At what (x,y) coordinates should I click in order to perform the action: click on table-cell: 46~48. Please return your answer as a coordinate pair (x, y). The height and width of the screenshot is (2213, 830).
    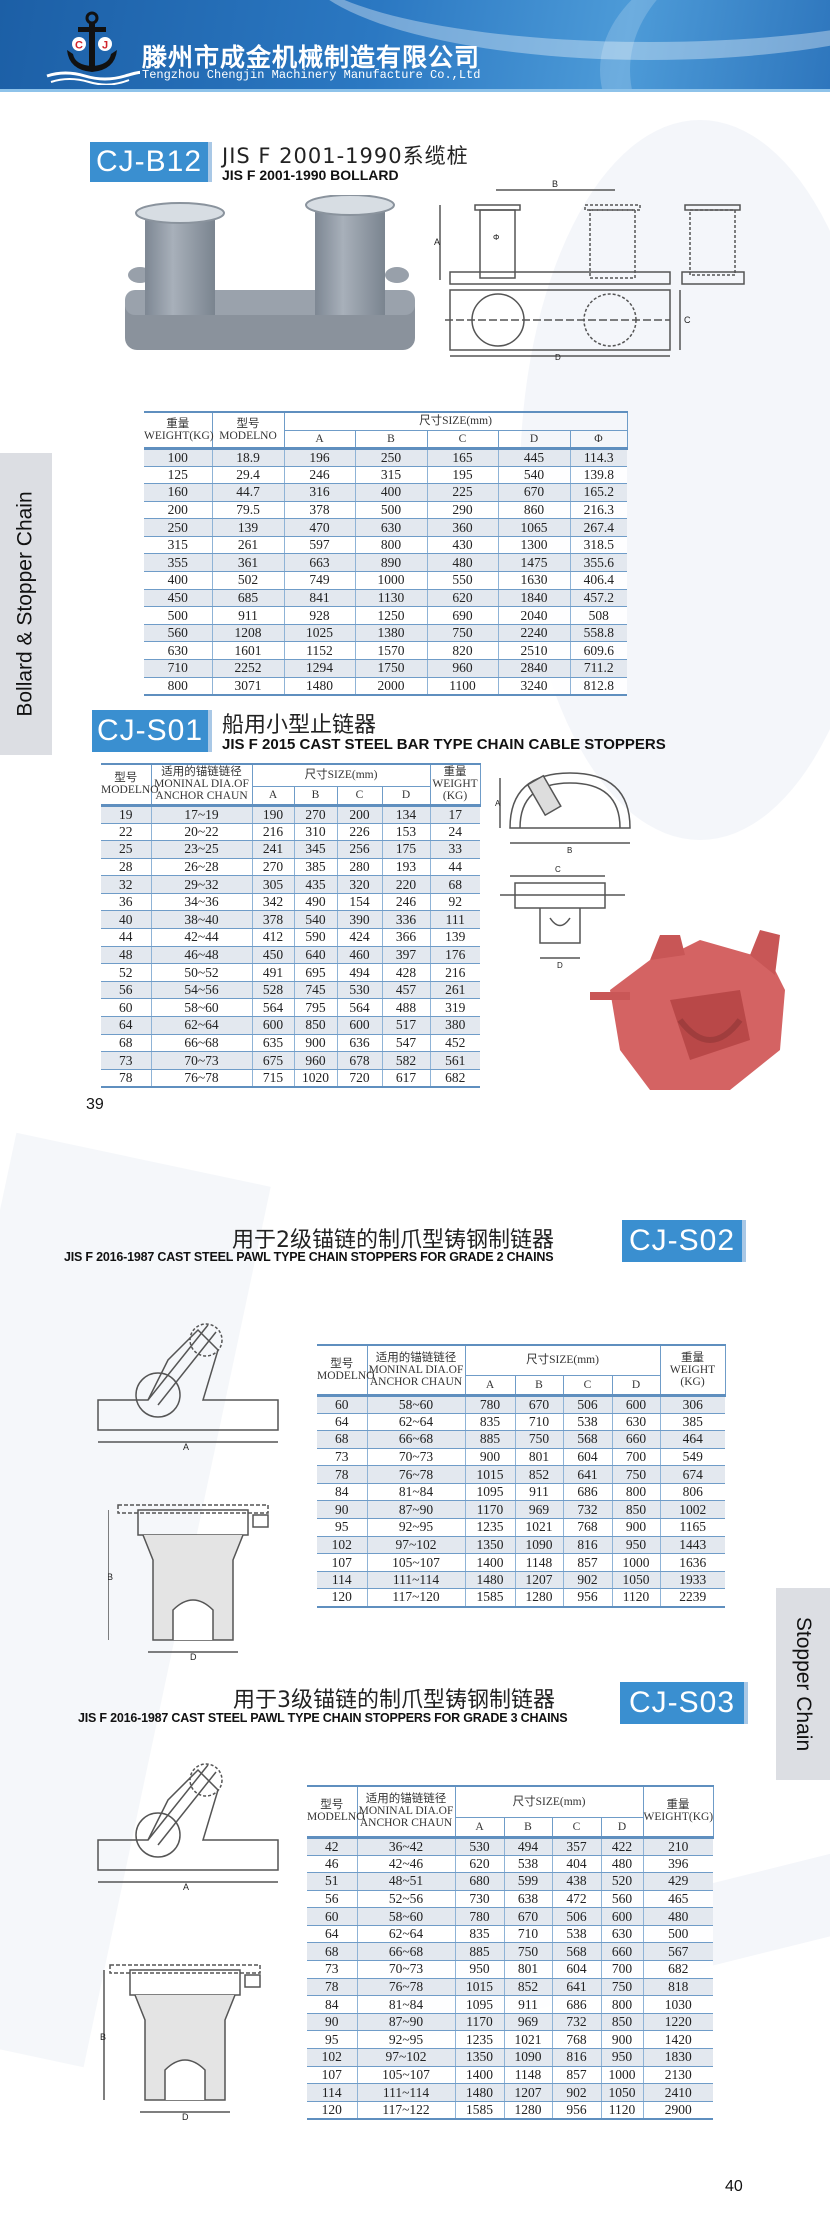
    Looking at the image, I should click on (201, 955).